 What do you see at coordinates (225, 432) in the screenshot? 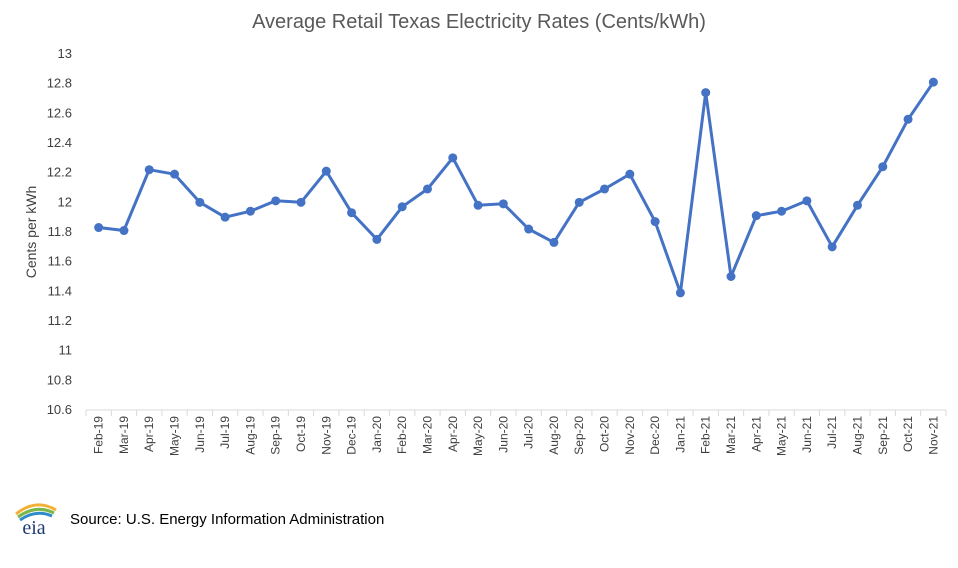
I see `x-tick-label: Jul-19` at bounding box center [225, 432].